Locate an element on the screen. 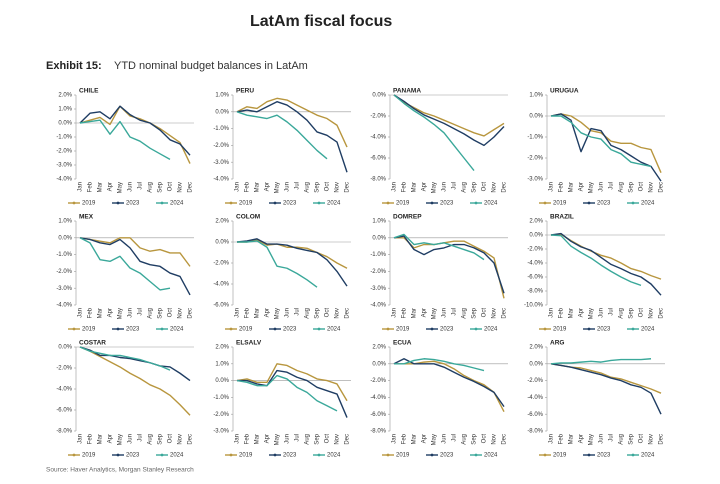  y-tick-label: -6.0% is located at coordinates (535, 278).